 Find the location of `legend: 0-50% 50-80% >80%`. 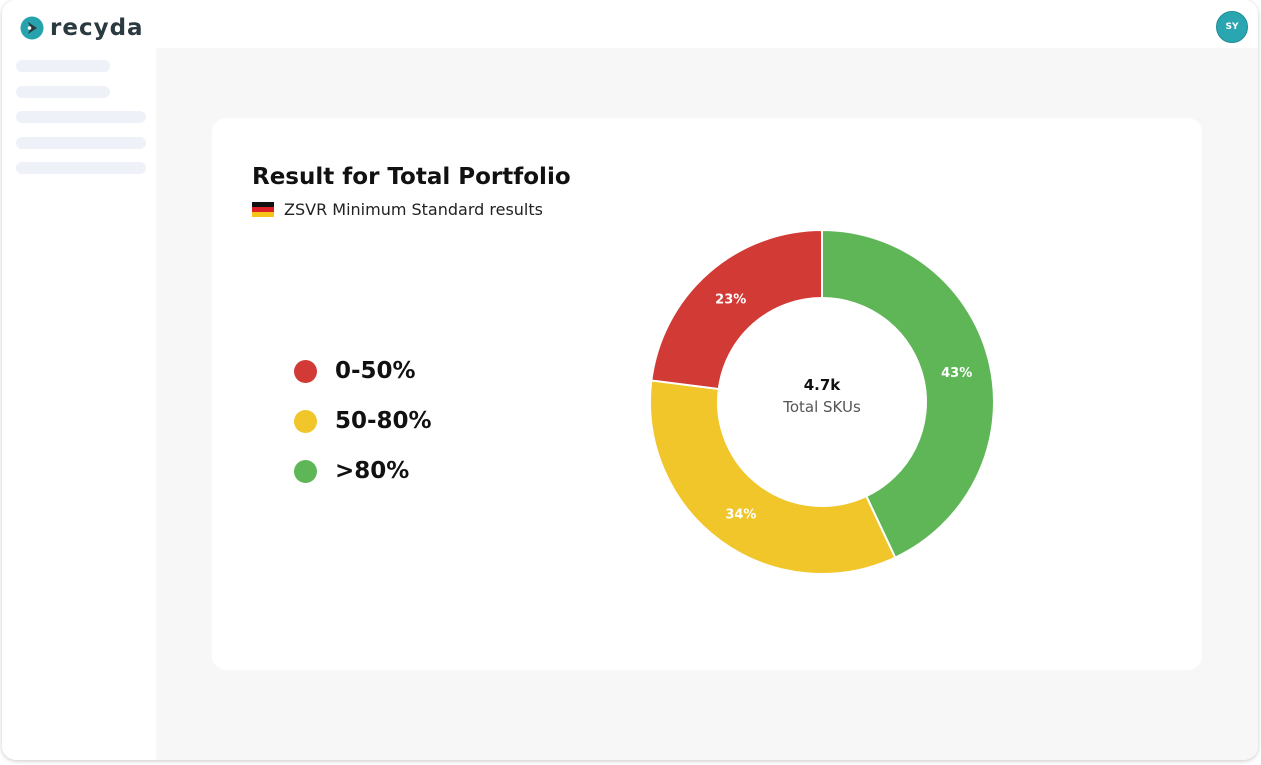

legend: 0-50% 50-80% >80% is located at coordinates (363, 421).